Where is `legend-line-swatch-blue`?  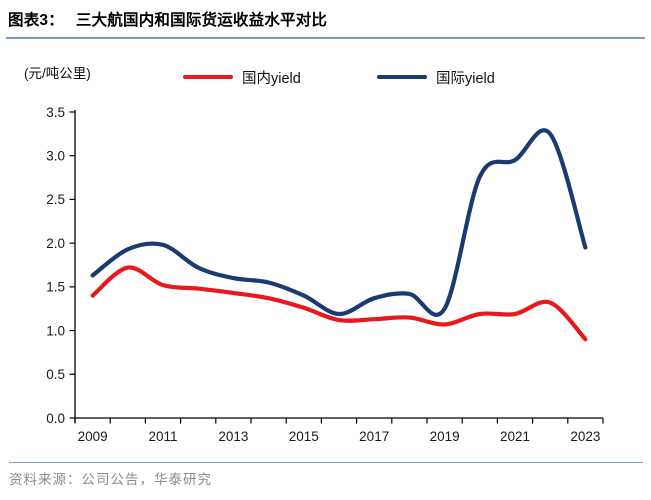
legend-line-swatch-blue is located at coordinates (402, 77).